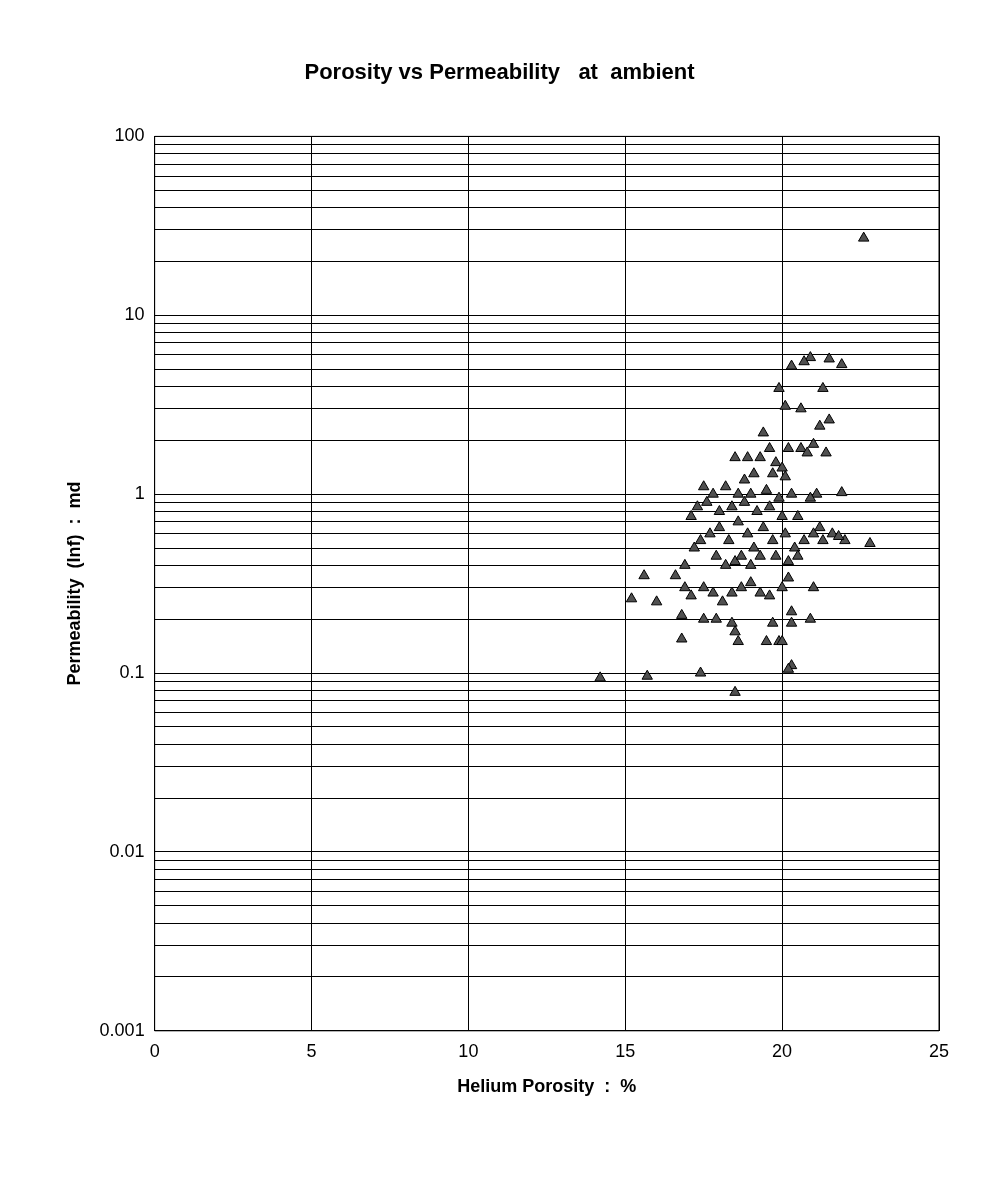  What do you see at coordinates (500, 72) in the screenshot?
I see `chart-title: Porosity vs Permeability at ambient` at bounding box center [500, 72].